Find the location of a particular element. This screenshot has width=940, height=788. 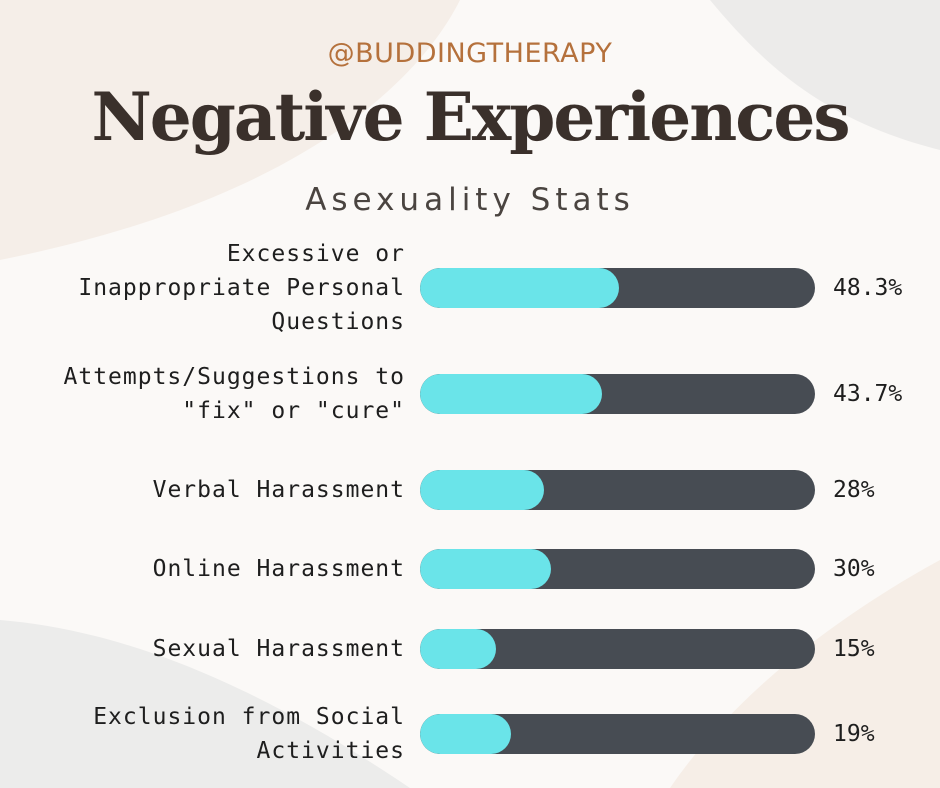

category-label: Attempts/Suggestions to "fix" or "cure" is located at coordinates (234, 394).